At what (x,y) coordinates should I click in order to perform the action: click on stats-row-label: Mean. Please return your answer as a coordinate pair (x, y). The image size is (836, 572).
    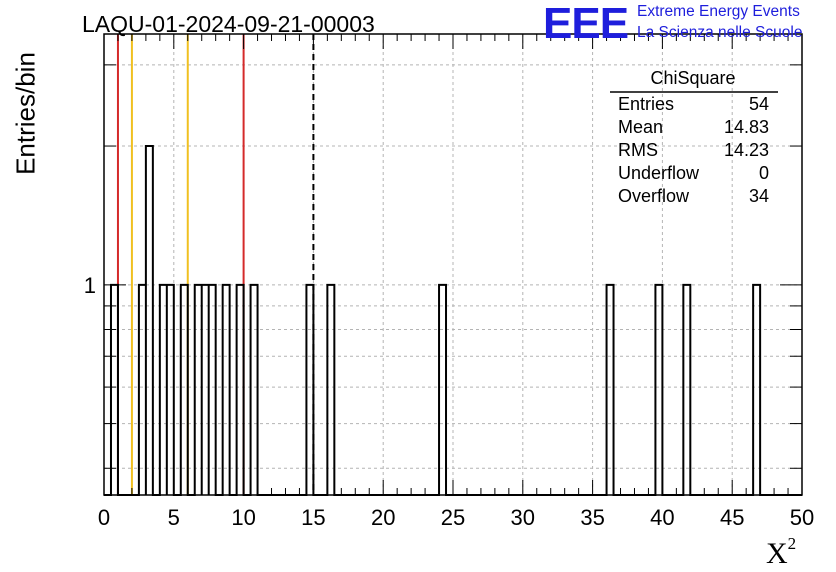
    Looking at the image, I should click on (640, 127).